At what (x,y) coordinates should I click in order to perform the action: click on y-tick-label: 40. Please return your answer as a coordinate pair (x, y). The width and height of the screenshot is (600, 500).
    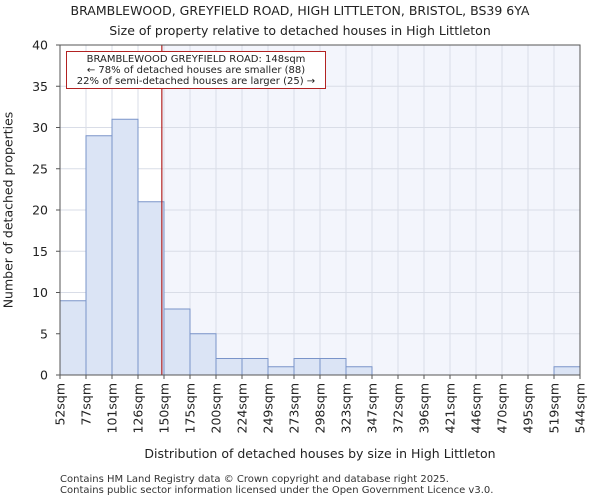
    Looking at the image, I should click on (40, 45).